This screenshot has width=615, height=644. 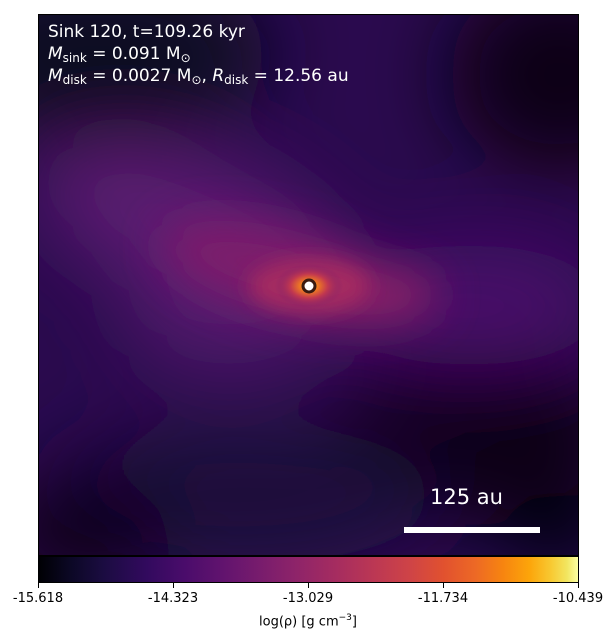 I want to click on colorbar, so click(x=308, y=569).